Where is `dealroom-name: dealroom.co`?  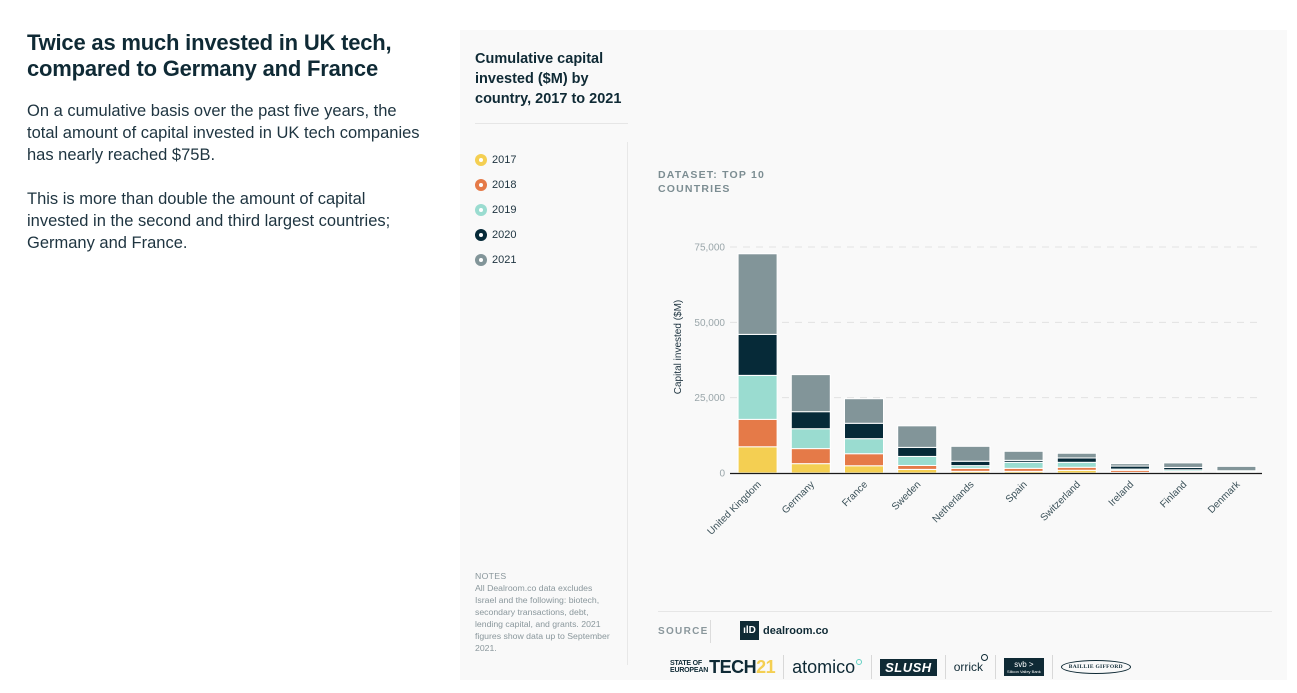
dealroom-name: dealroom.co is located at coordinates (796, 630).